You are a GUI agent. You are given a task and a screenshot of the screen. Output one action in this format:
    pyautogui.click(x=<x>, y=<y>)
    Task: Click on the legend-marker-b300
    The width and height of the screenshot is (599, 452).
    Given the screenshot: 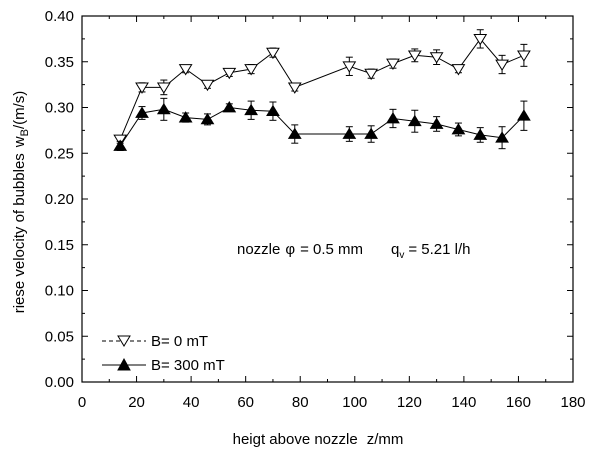 What is the action you would take?
    pyautogui.click(x=124, y=364)
    